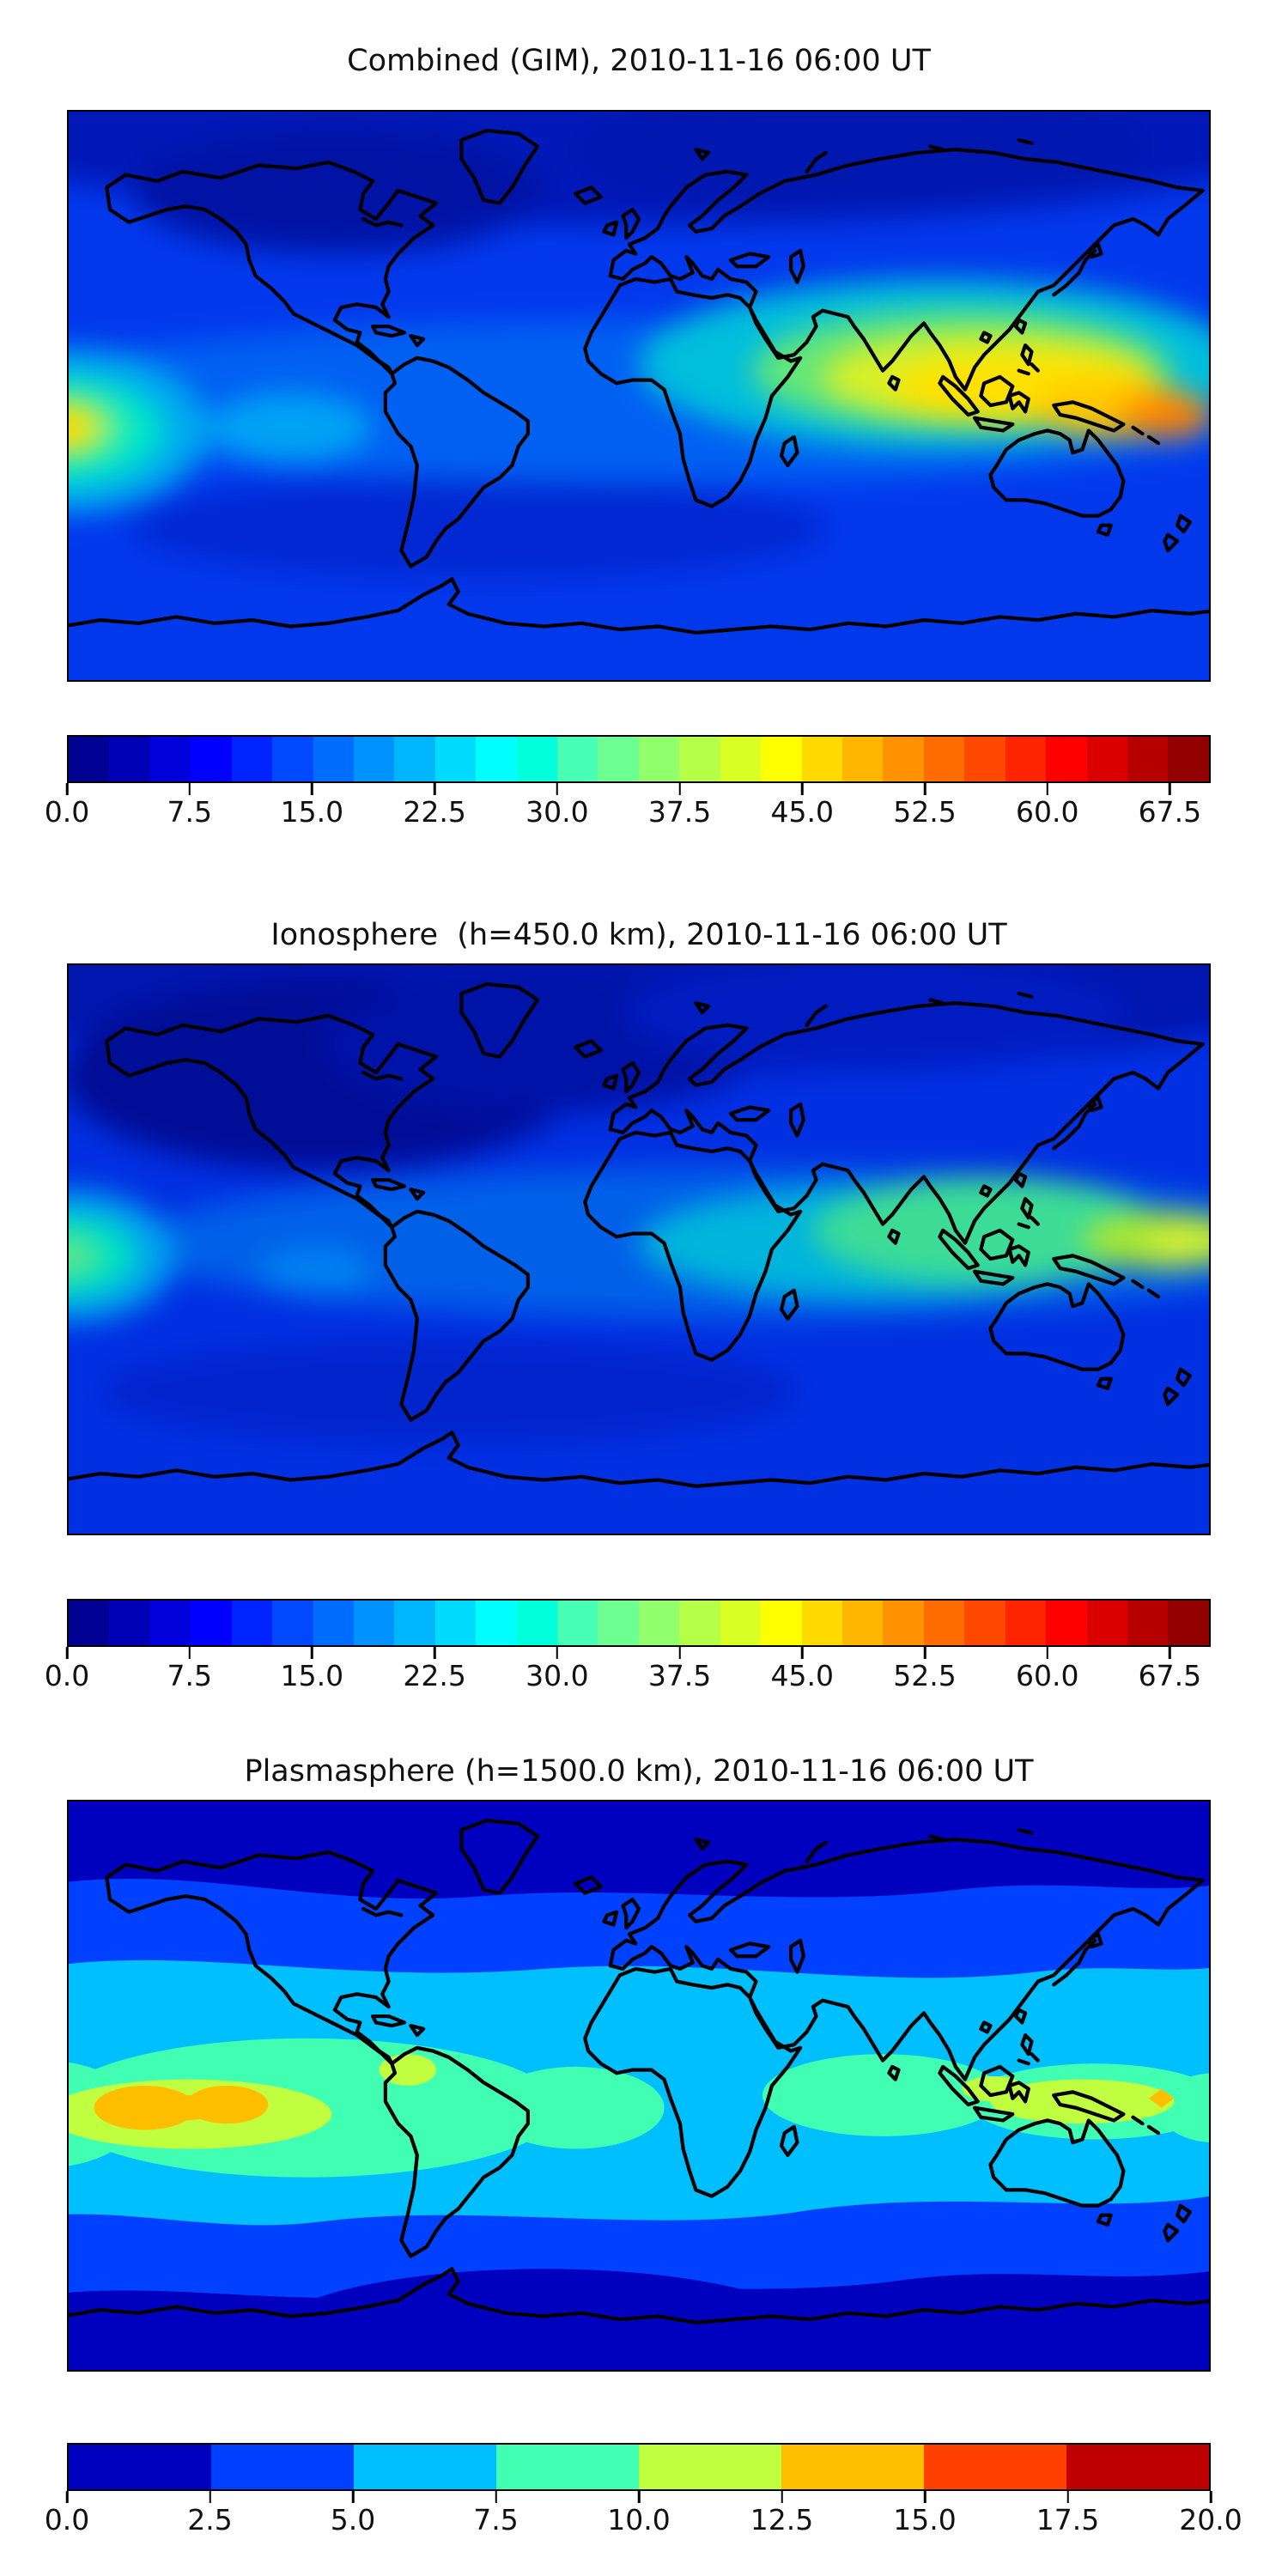 The width and height of the screenshot is (1288, 2576). Describe the element at coordinates (210, 2520) in the screenshot. I see `colorbar-tick-label: 2.5` at that location.